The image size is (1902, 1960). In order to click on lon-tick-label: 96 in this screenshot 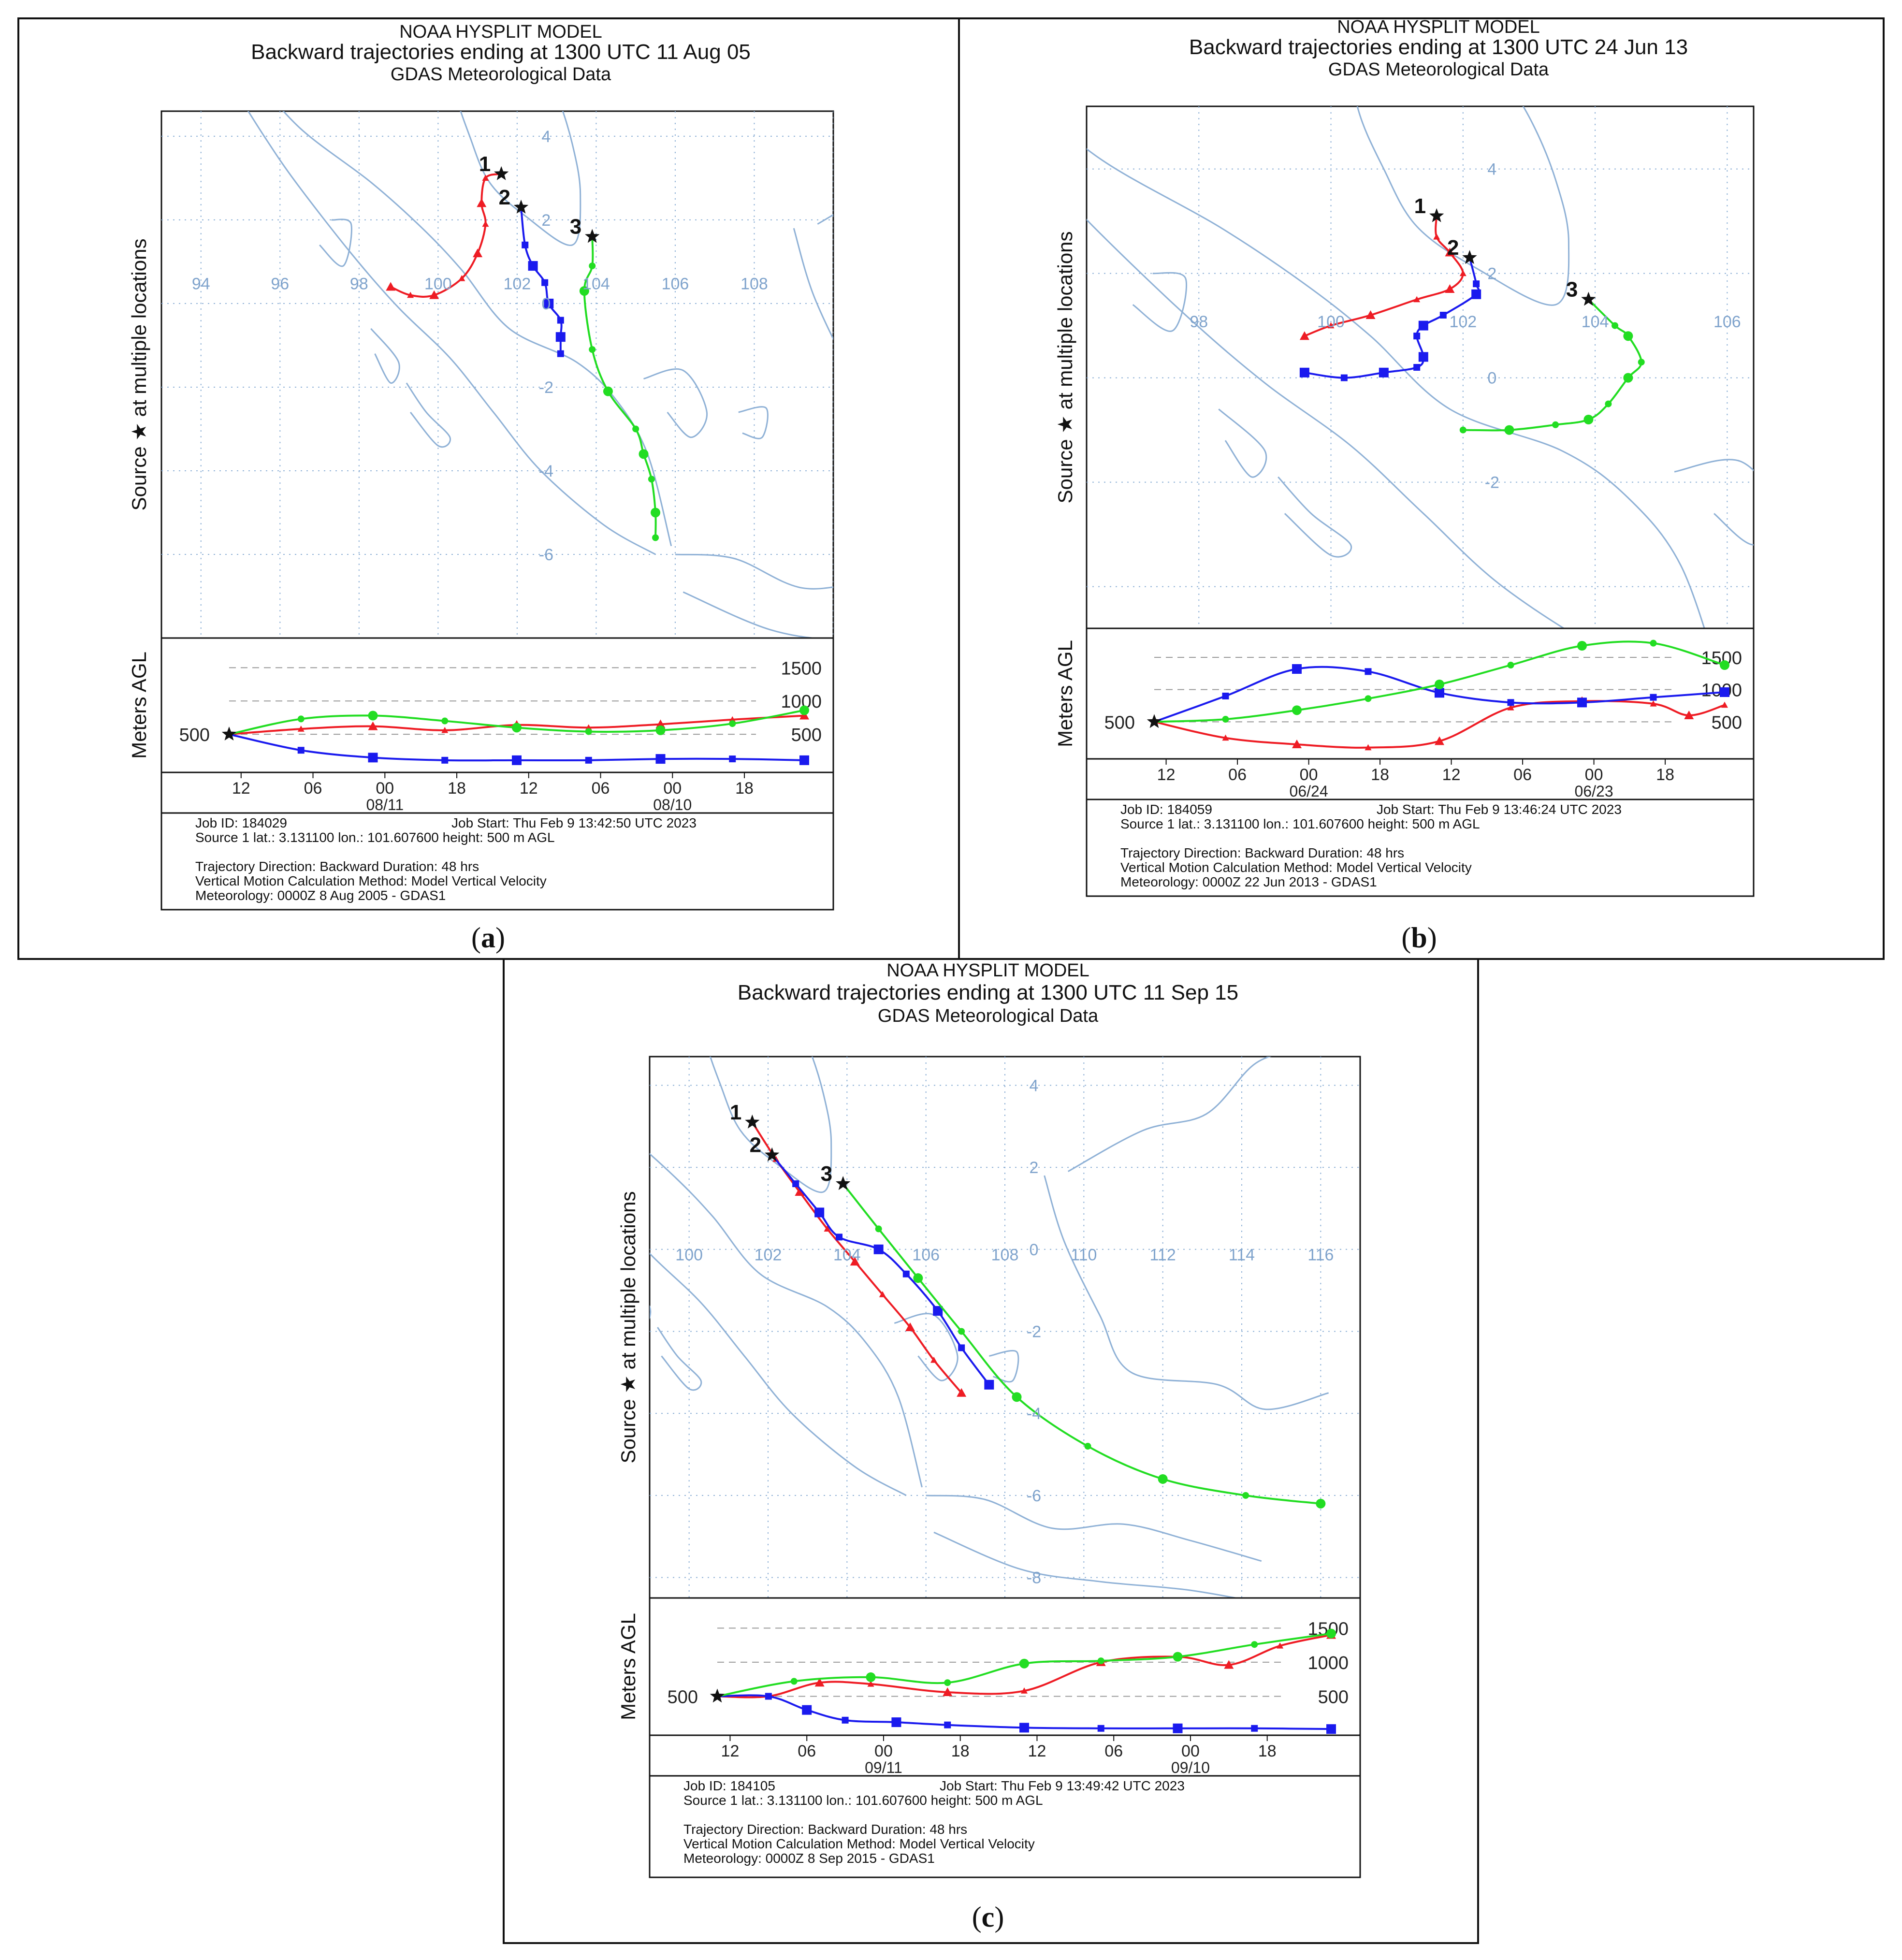, I will do `click(280, 284)`.